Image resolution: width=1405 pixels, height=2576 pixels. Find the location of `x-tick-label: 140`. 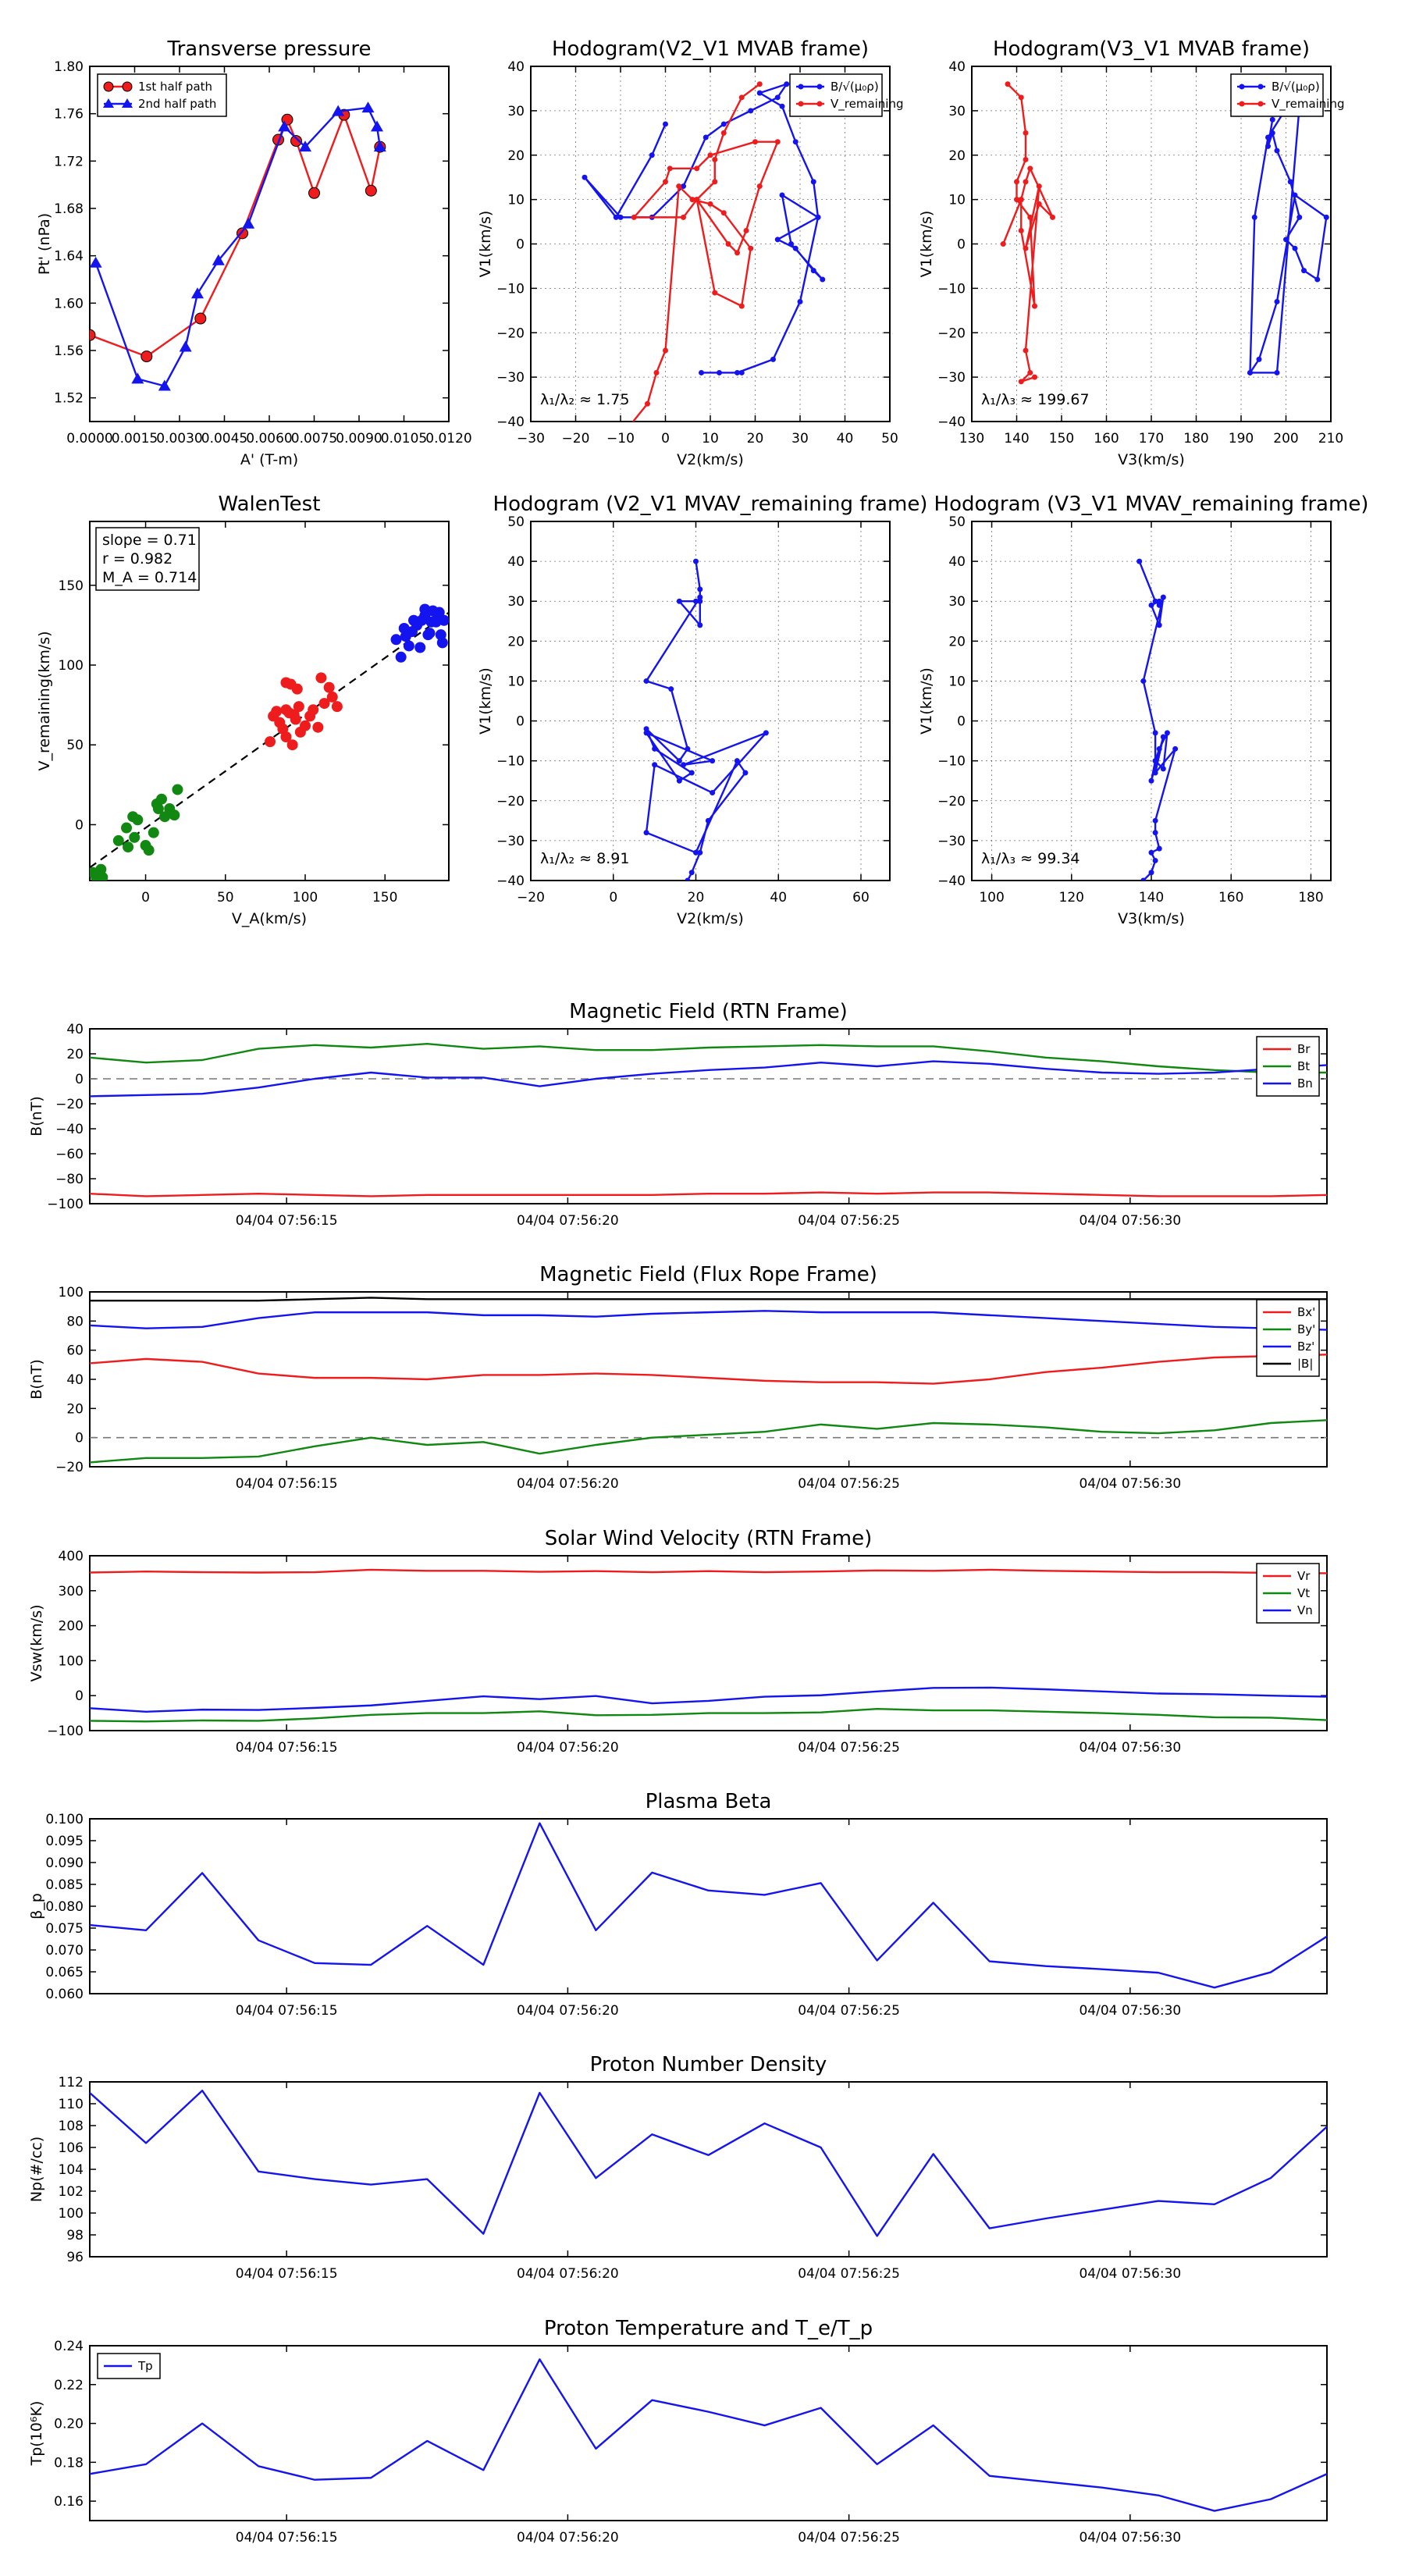

x-tick-label: 140 is located at coordinates (1151, 898).